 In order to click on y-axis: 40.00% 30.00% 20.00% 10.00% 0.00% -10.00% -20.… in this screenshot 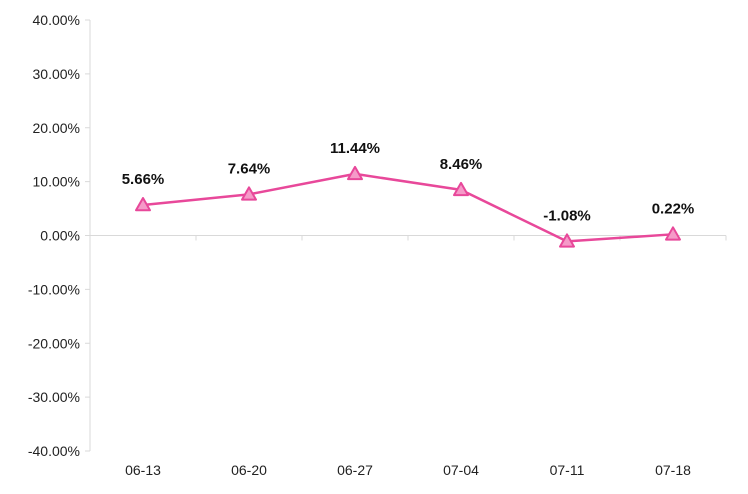, I will do `click(59, 235)`.